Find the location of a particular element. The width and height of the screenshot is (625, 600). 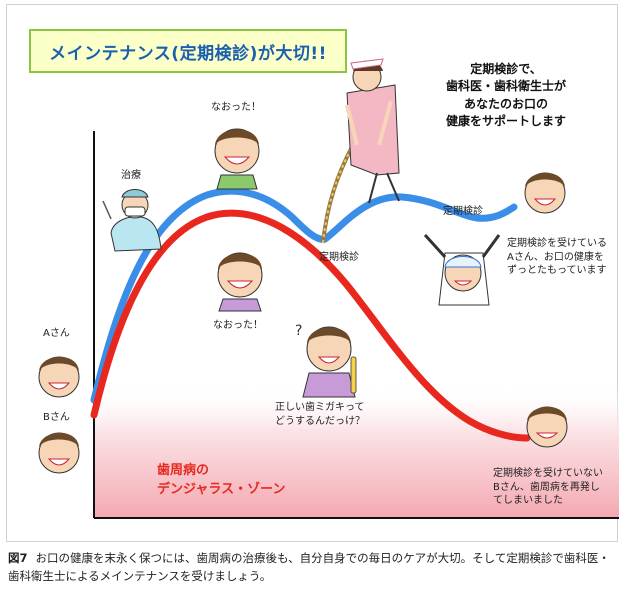

dentist-treatment-icon is located at coordinates (132, 220).